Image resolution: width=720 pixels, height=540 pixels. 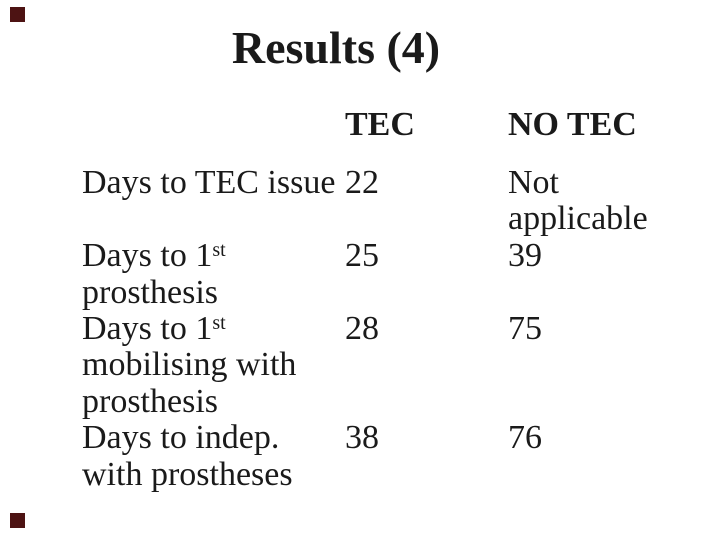 I want to click on no-tec-value-line: 75, so click(x=525, y=328).